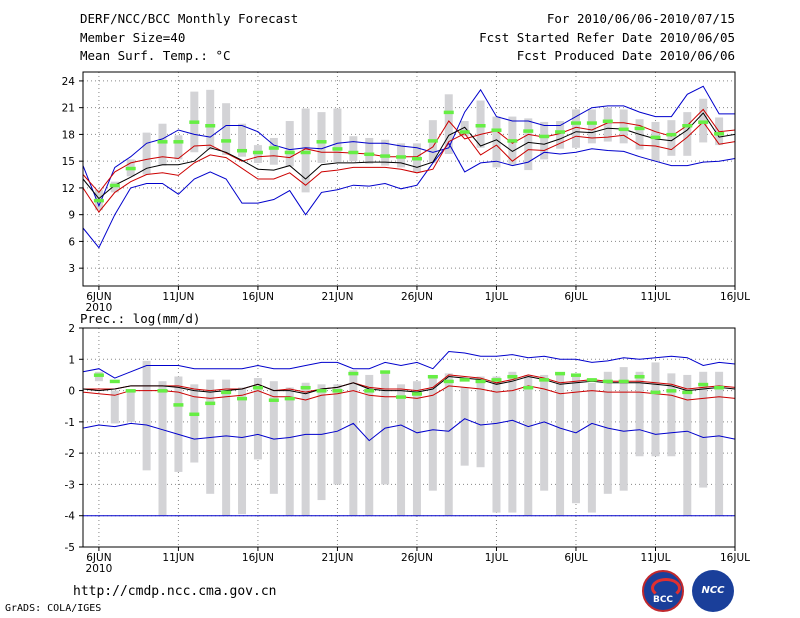 The width and height of the screenshot is (800, 618). Describe the element at coordinates (71, 329) in the screenshot. I see `y-tick-label: 2` at that location.